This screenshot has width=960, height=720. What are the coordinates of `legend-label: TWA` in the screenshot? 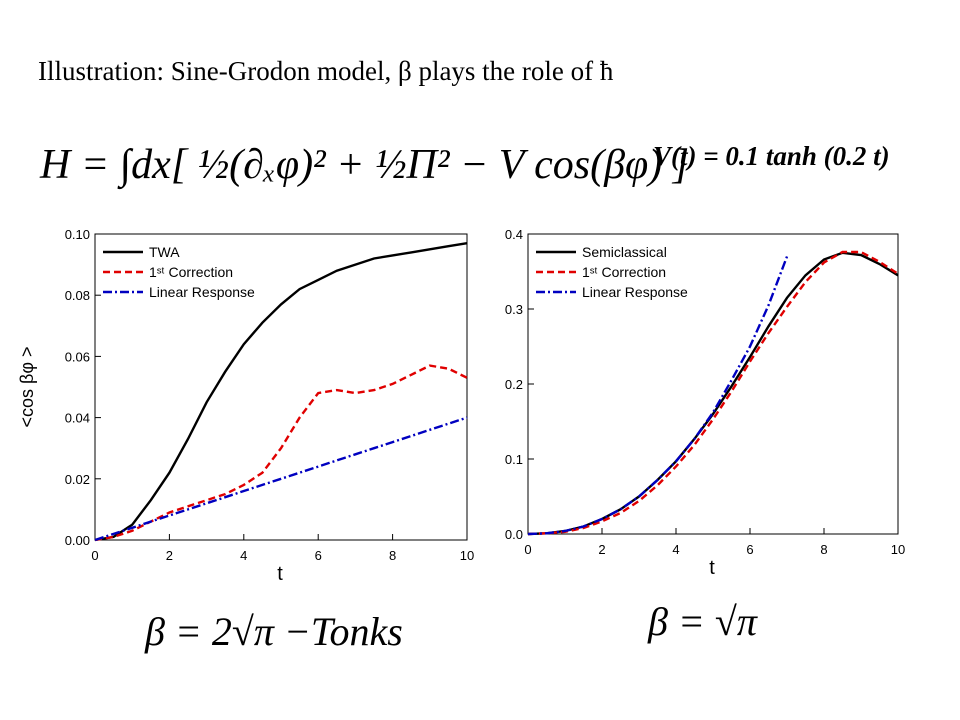 It's located at (164, 252).